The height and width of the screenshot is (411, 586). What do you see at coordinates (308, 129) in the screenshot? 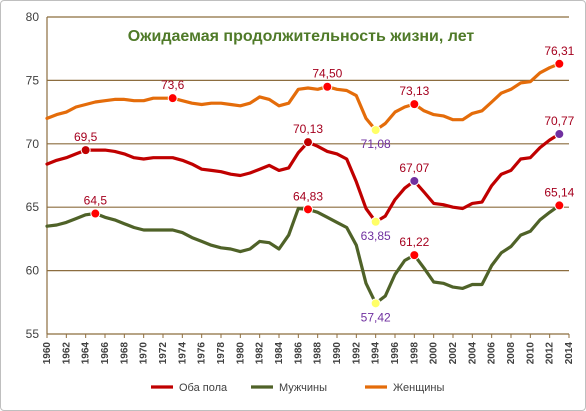
I see `data-label: 70,13` at bounding box center [308, 129].